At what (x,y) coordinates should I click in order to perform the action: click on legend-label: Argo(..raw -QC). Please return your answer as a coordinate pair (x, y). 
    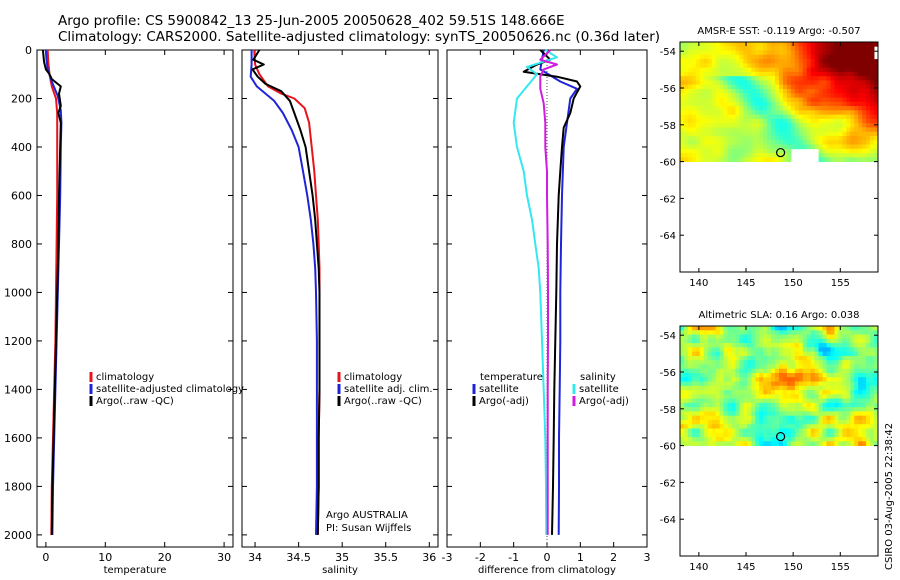
    Looking at the image, I should click on (383, 401).